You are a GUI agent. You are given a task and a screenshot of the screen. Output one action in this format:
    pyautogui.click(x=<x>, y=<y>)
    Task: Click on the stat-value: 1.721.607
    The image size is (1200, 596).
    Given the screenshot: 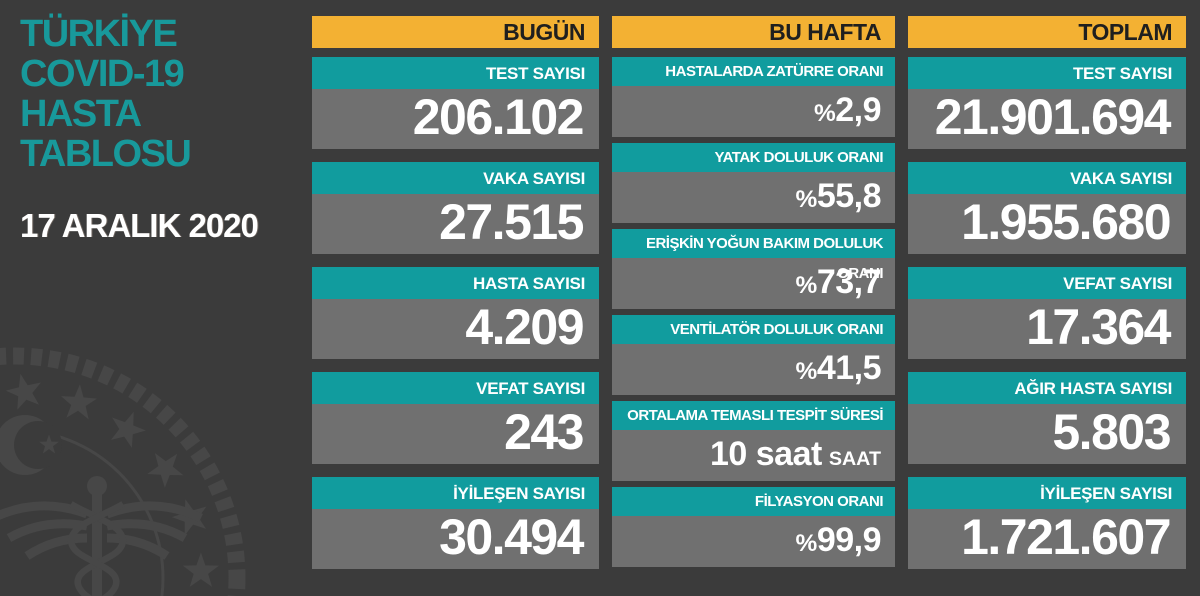 What is the action you would take?
    pyautogui.click(x=1047, y=539)
    